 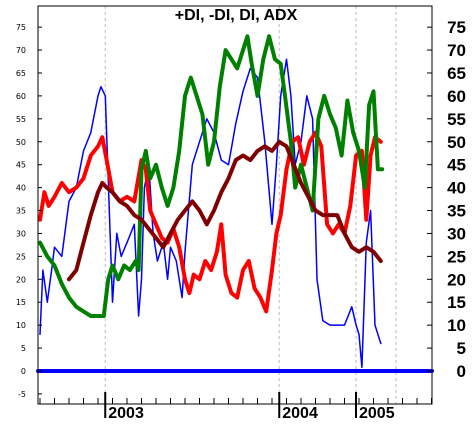 What do you see at coordinates (377, 413) in the screenshot?
I see `x-tick-label: 2005` at bounding box center [377, 413].